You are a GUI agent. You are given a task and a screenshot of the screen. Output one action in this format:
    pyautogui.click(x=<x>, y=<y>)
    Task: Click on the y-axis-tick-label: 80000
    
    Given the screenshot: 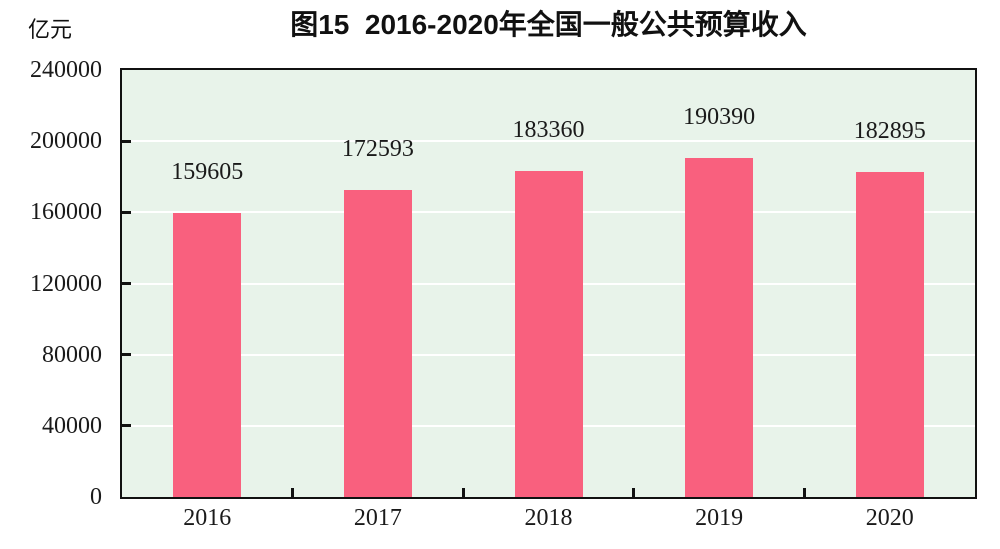 What is the action you would take?
    pyautogui.click(x=72, y=354)
    